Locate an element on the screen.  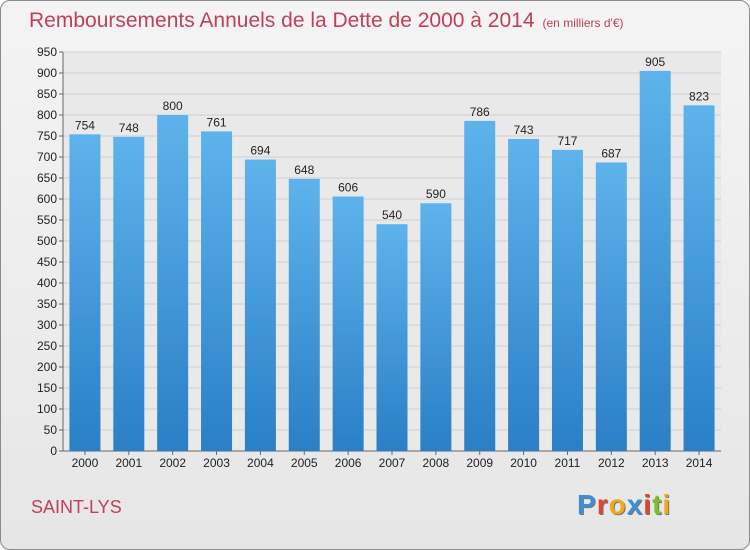
data-label-2002: 800 is located at coordinates (173, 106).